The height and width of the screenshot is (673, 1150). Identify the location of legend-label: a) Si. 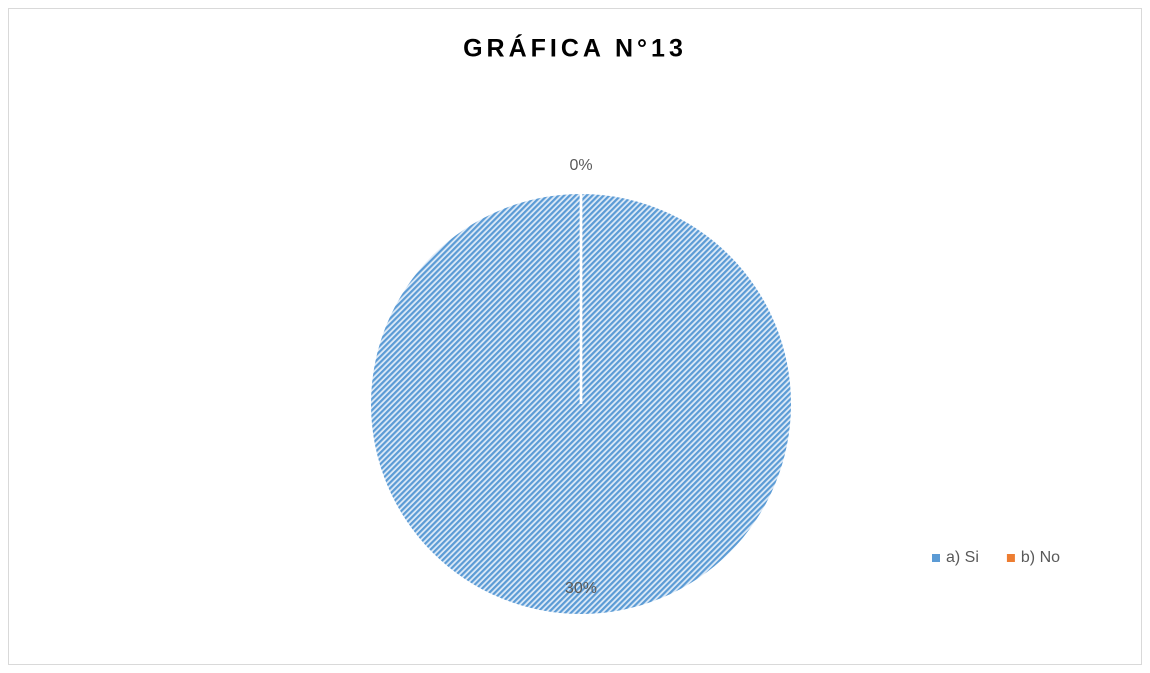
(962, 557).